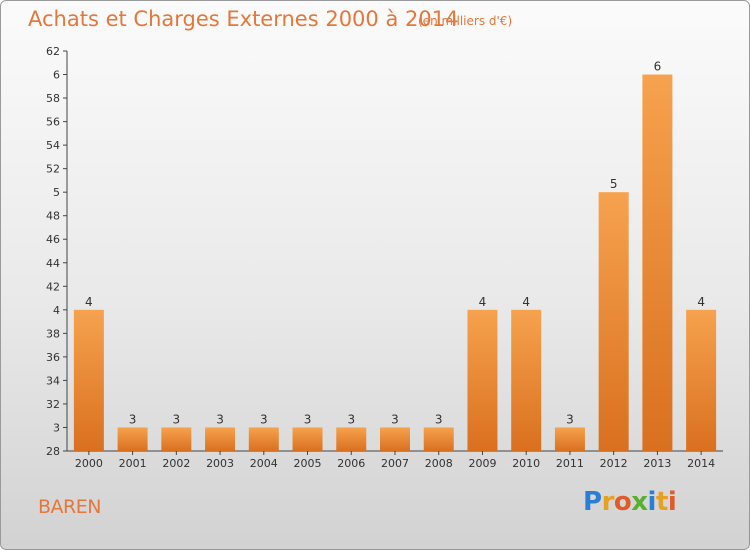 This screenshot has width=750, height=550. What do you see at coordinates (53, 169) in the screenshot?
I see `y-tick-label: 52` at bounding box center [53, 169].